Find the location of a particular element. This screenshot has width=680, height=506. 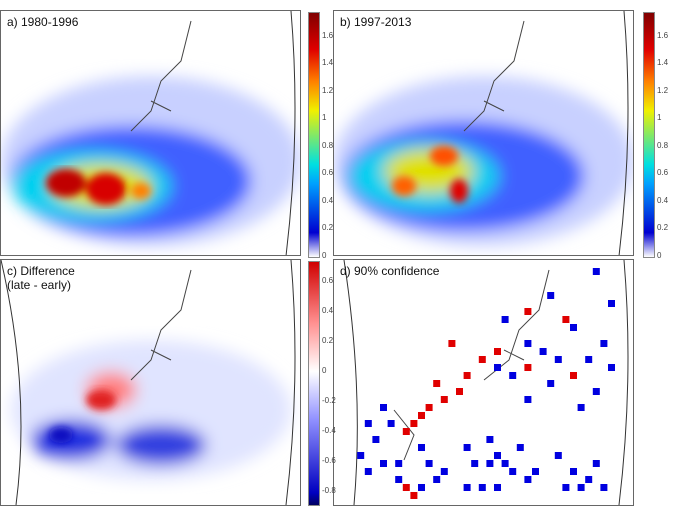

panel-title: a) 1980-1996 is located at coordinates (43, 22).